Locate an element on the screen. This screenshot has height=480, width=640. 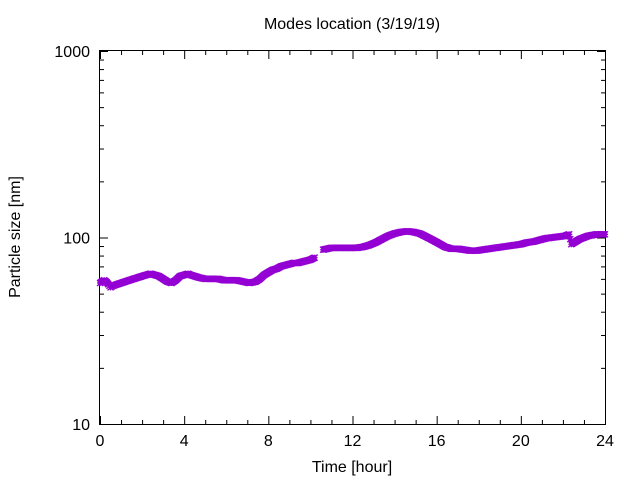
x-tick-label: 20 is located at coordinates (521, 441).